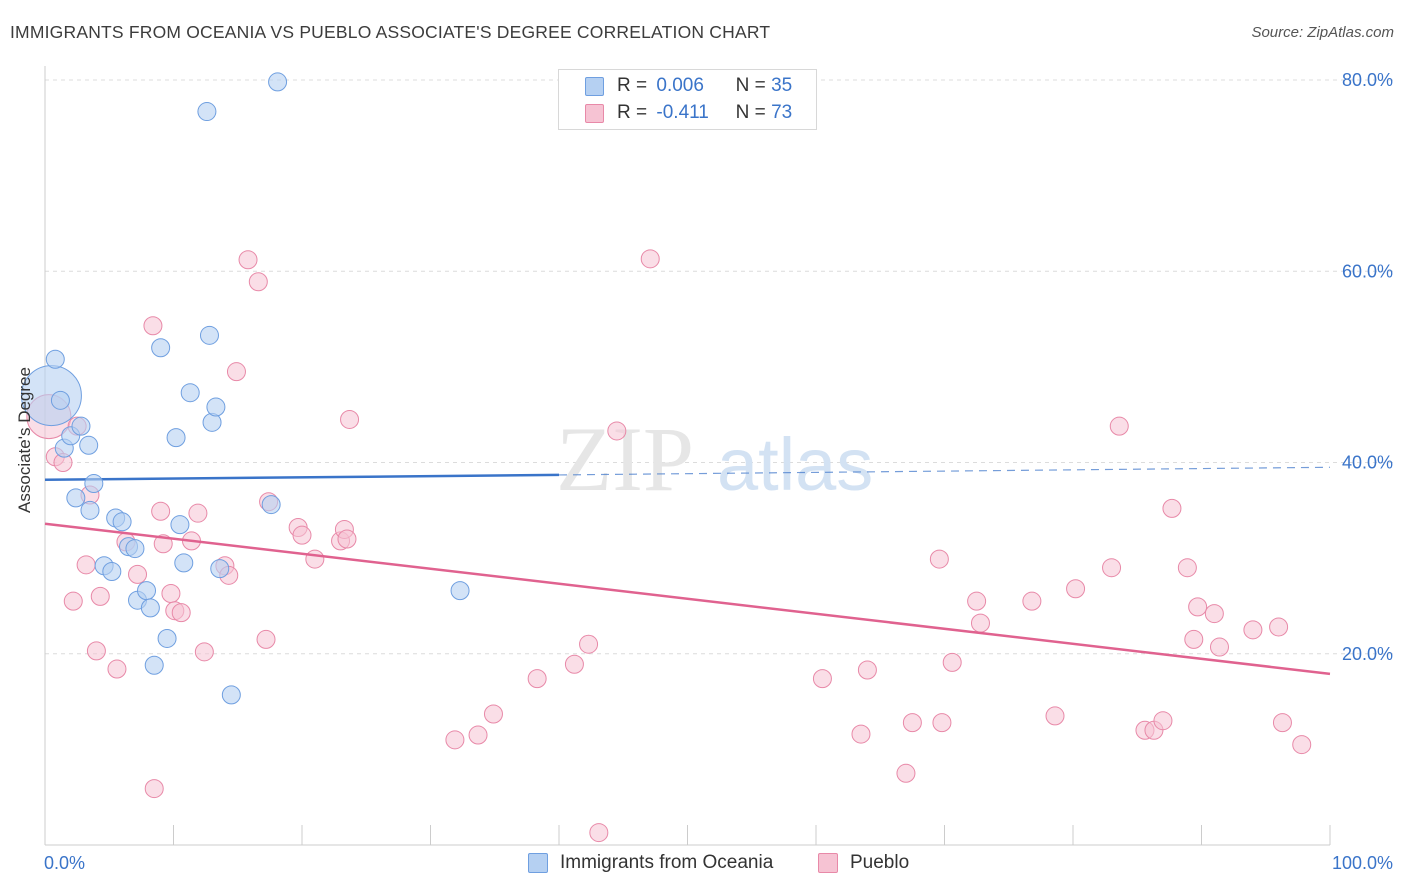 Image resolution: width=1406 pixels, height=892 pixels. What do you see at coordinates (1367, 463) in the screenshot?
I see `y-tick-label-40: 40.0%` at bounding box center [1367, 463].